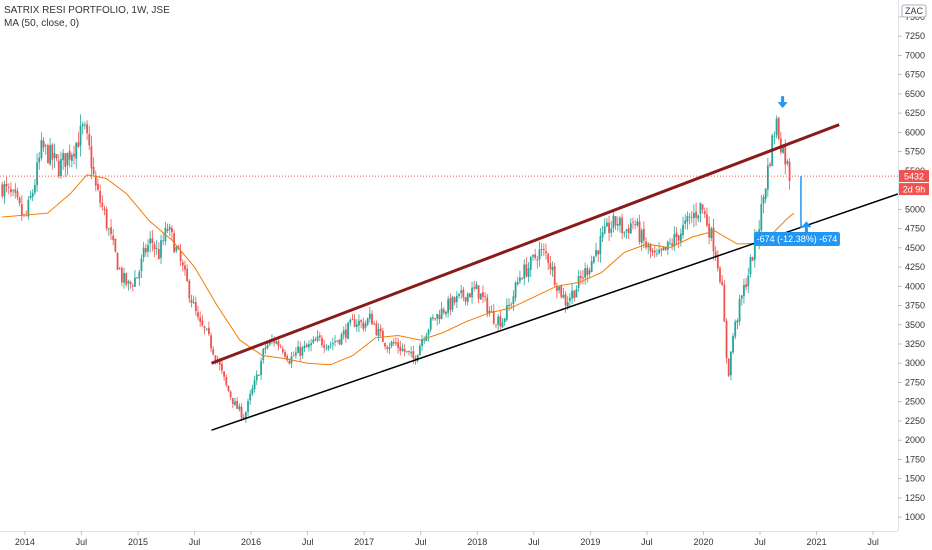 This screenshot has width=932, height=550. Describe the element at coordinates (915, 344) in the screenshot. I see `y-tick-label: 3250` at that location.